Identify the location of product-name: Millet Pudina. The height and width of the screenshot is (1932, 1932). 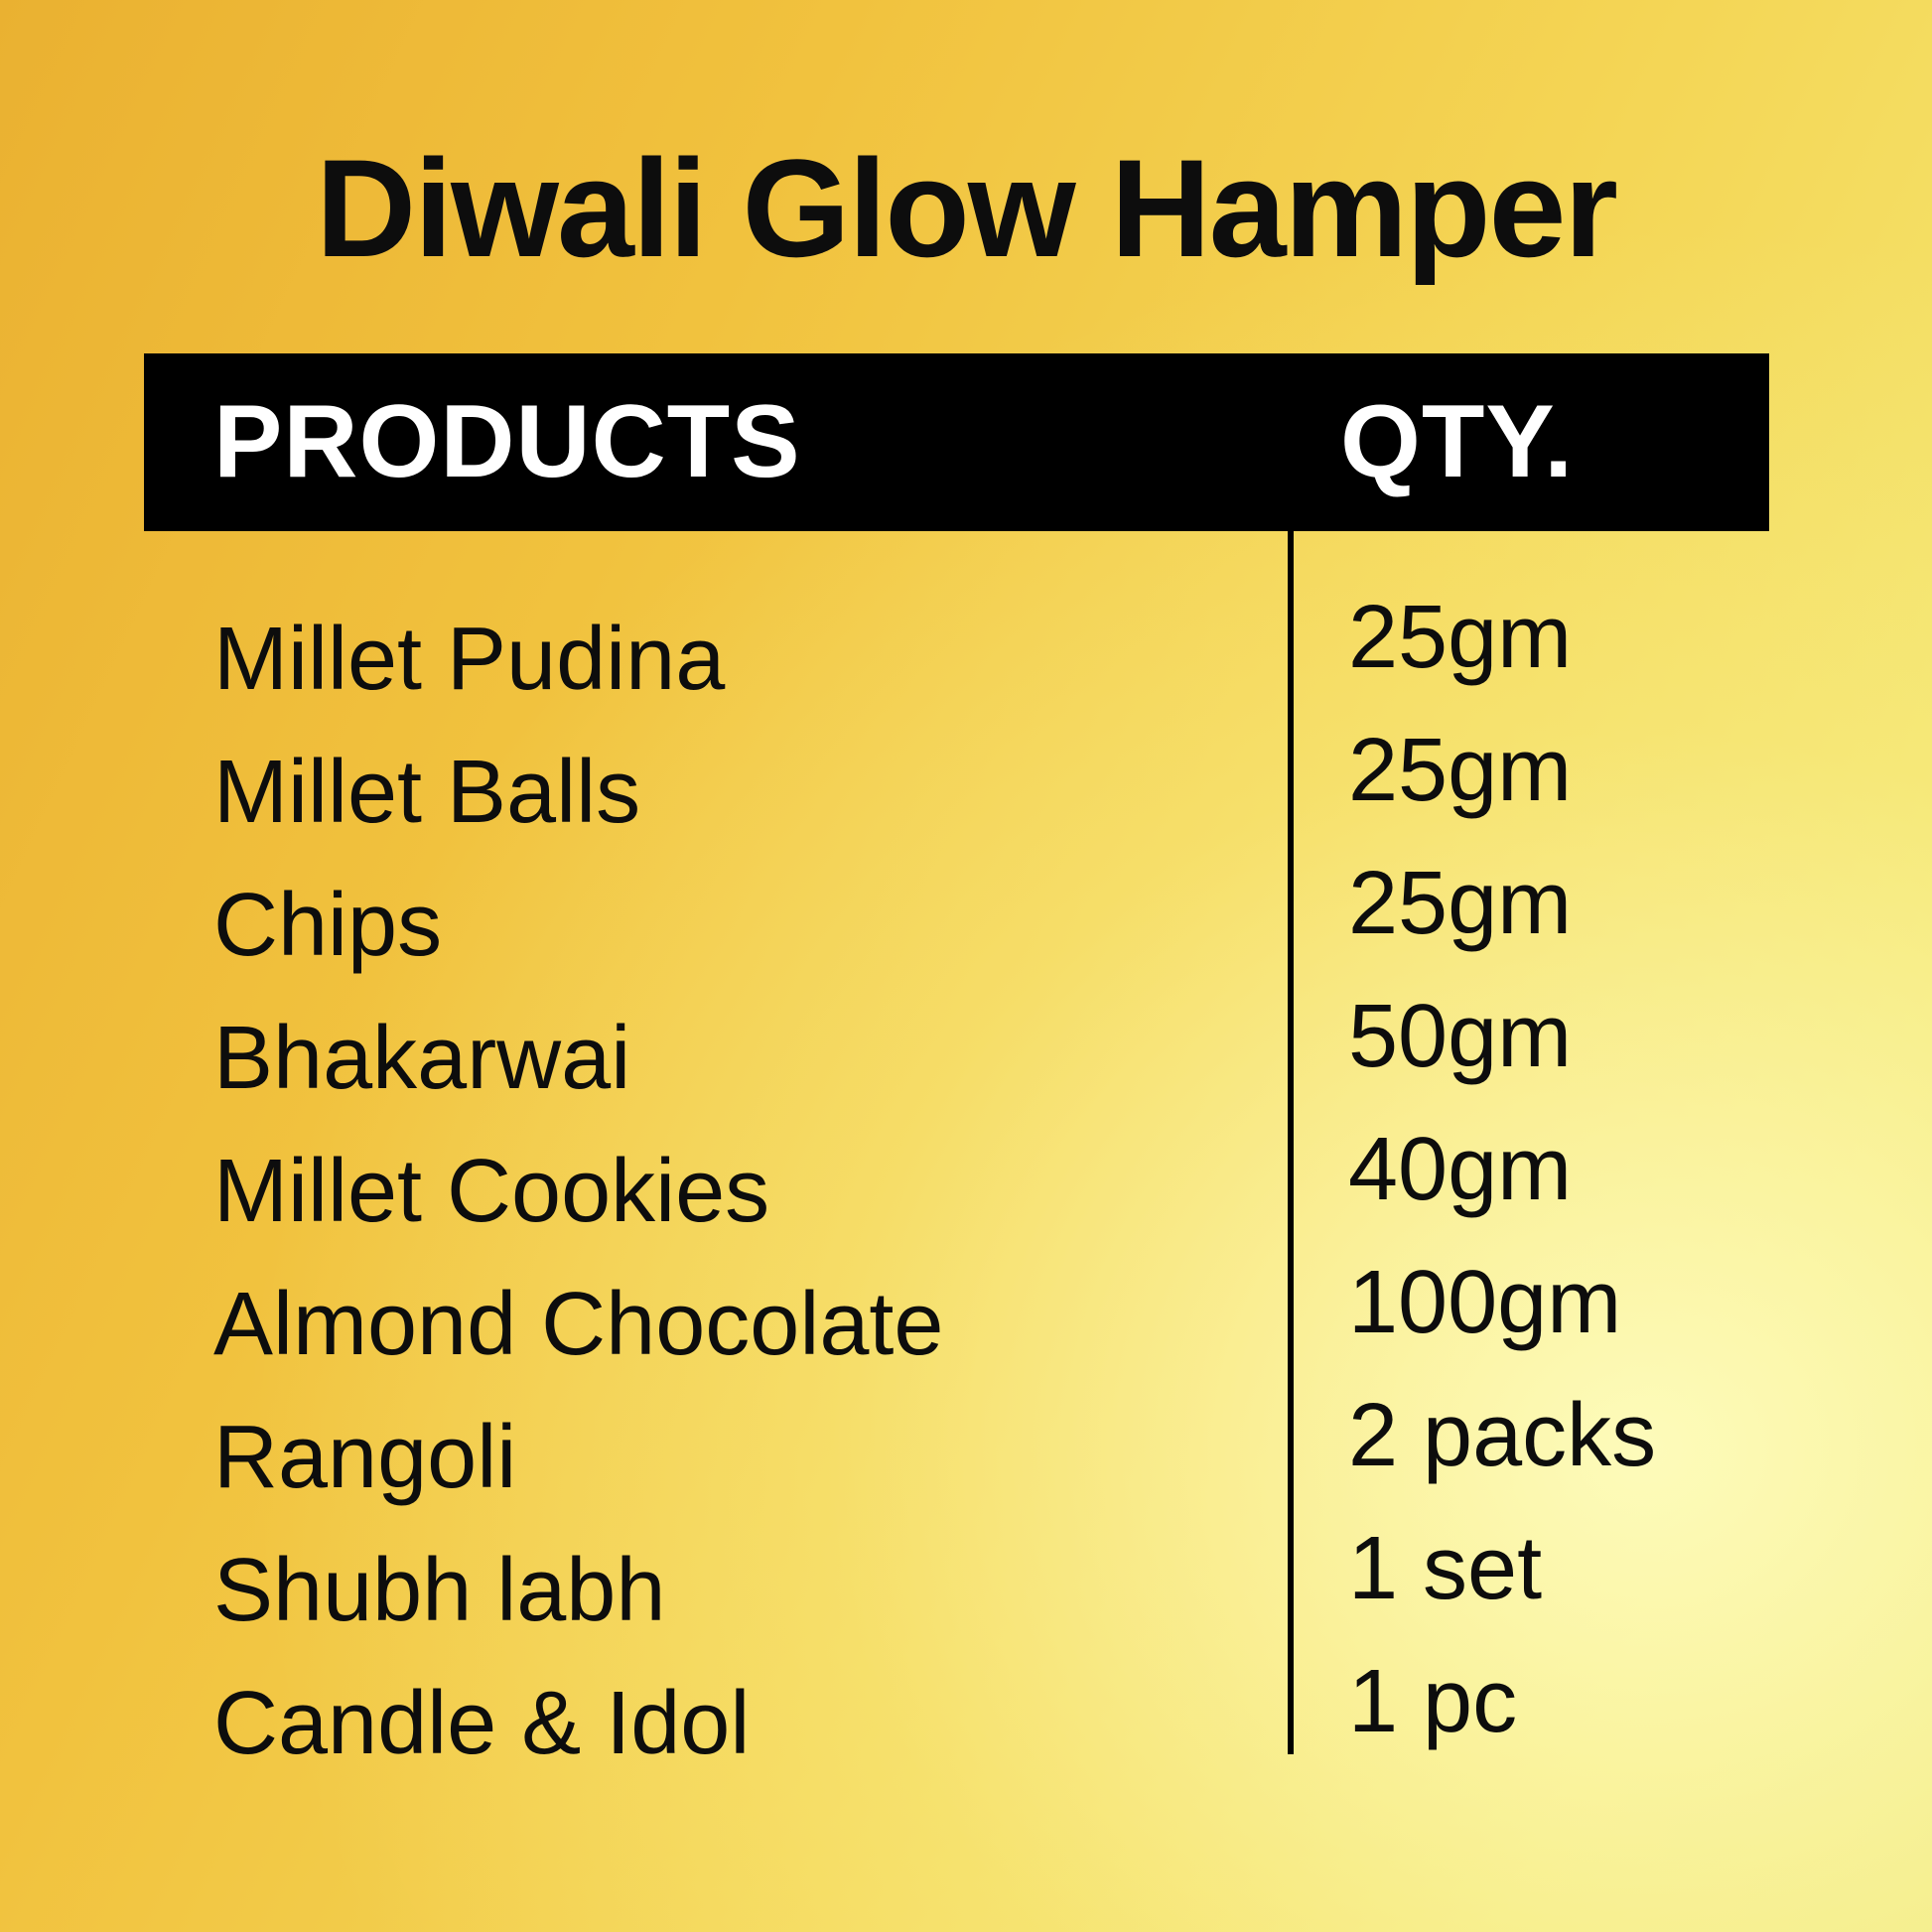
(470, 659).